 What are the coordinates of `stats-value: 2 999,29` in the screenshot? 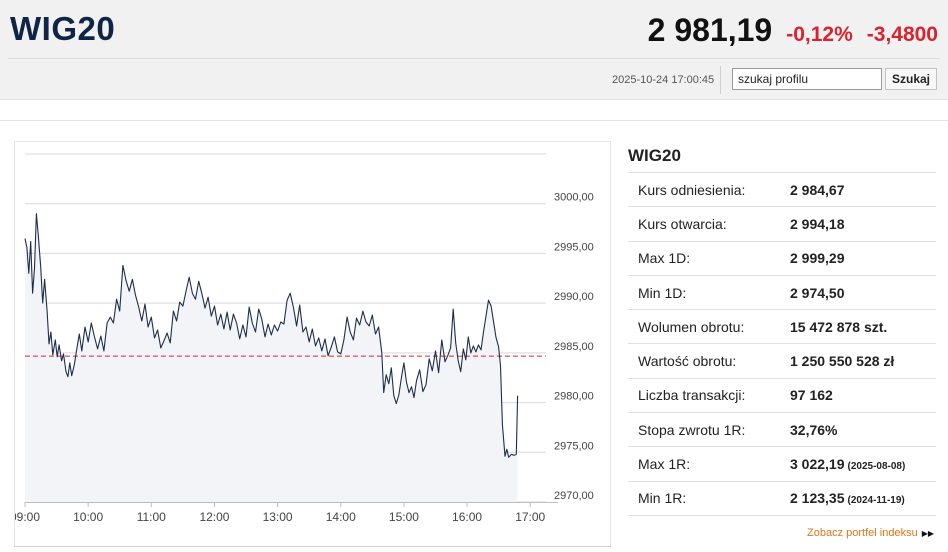 It's located at (817, 258).